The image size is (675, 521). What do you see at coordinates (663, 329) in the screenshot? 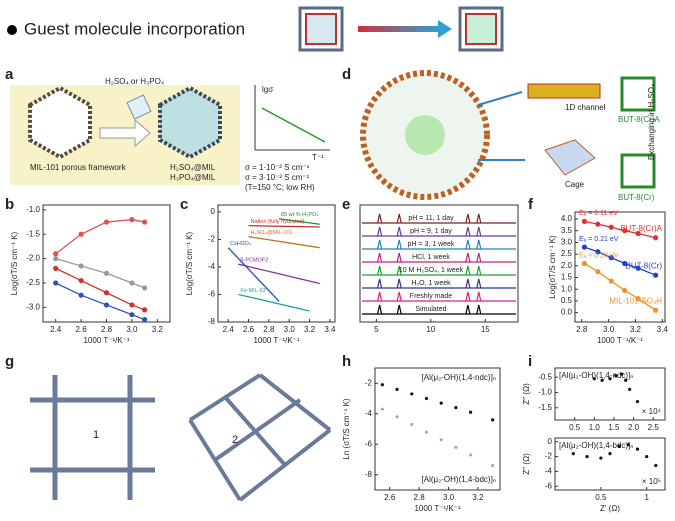
I see `x-tick-label: 3.4` at bounding box center [663, 329].